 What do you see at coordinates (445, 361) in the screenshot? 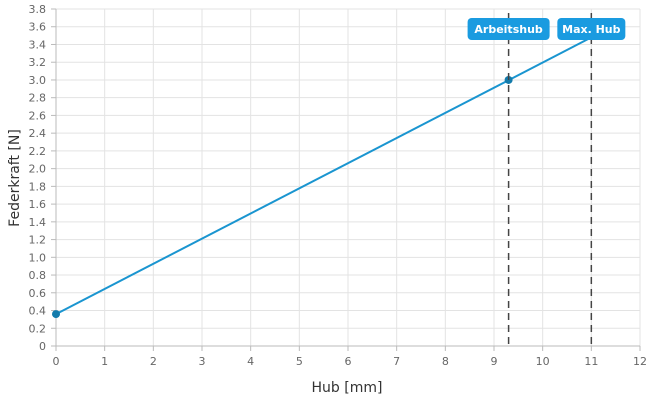
I see `x-tick-label: 8` at bounding box center [445, 361].